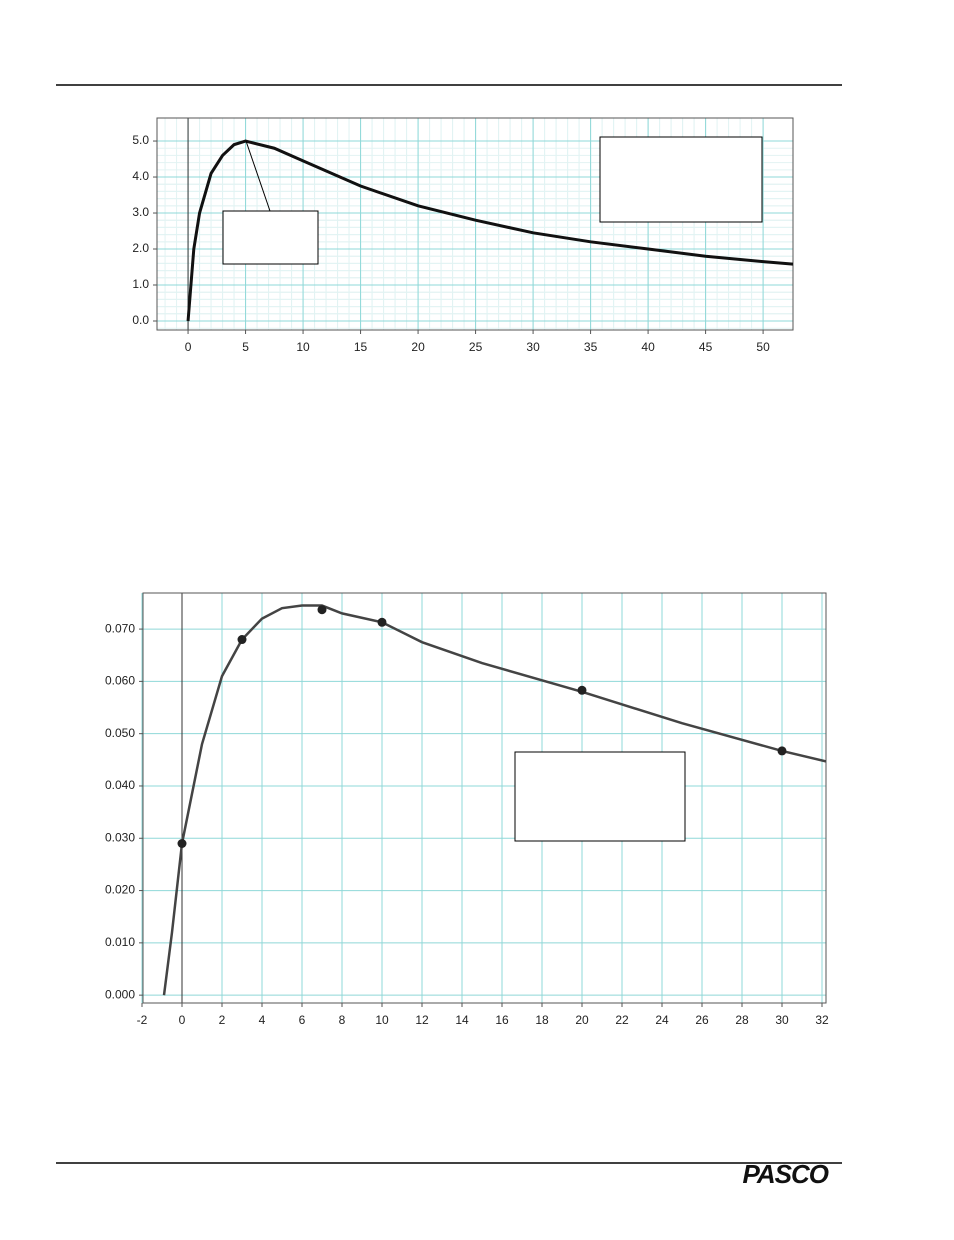 Image resolution: width=954 pixels, height=1240 pixels. Describe the element at coordinates (140, 140) in the screenshot. I see `y-tick-label: 5.0` at that location.